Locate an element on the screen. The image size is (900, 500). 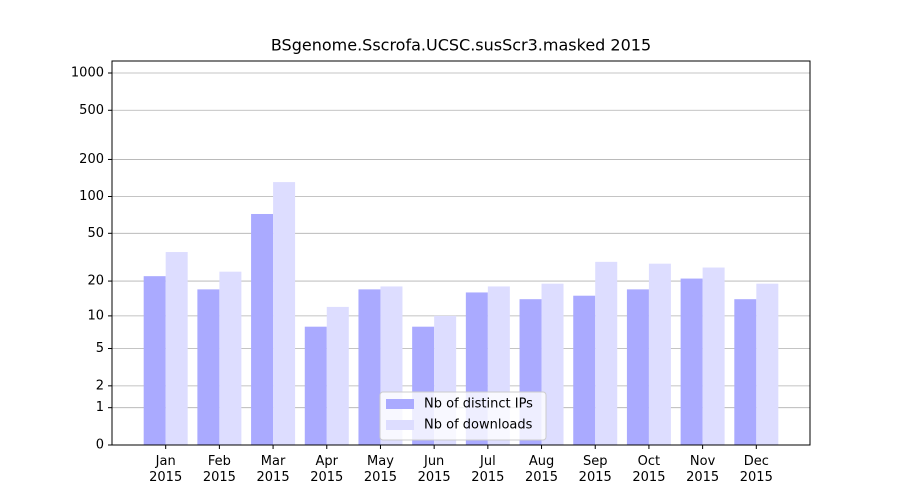
y-tick-label: 200 is located at coordinates (91, 159).